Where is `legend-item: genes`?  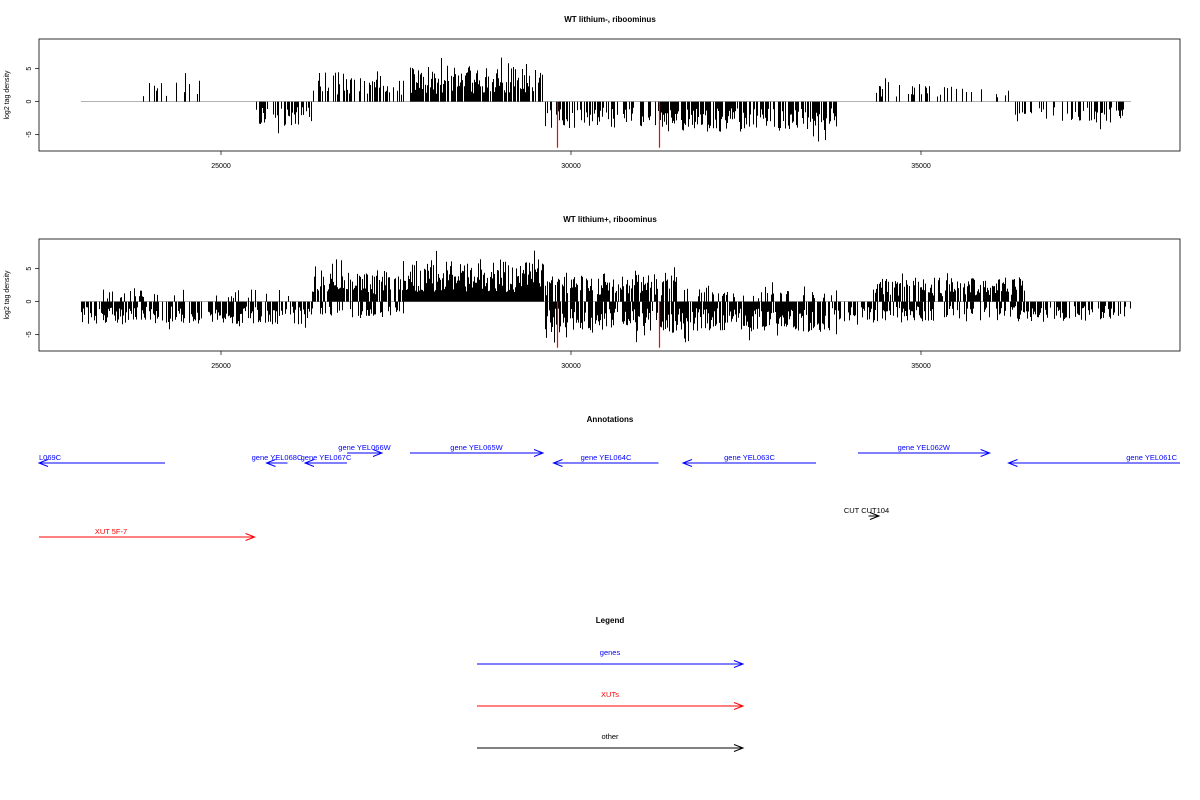 legend-item: genes is located at coordinates (611, 658).